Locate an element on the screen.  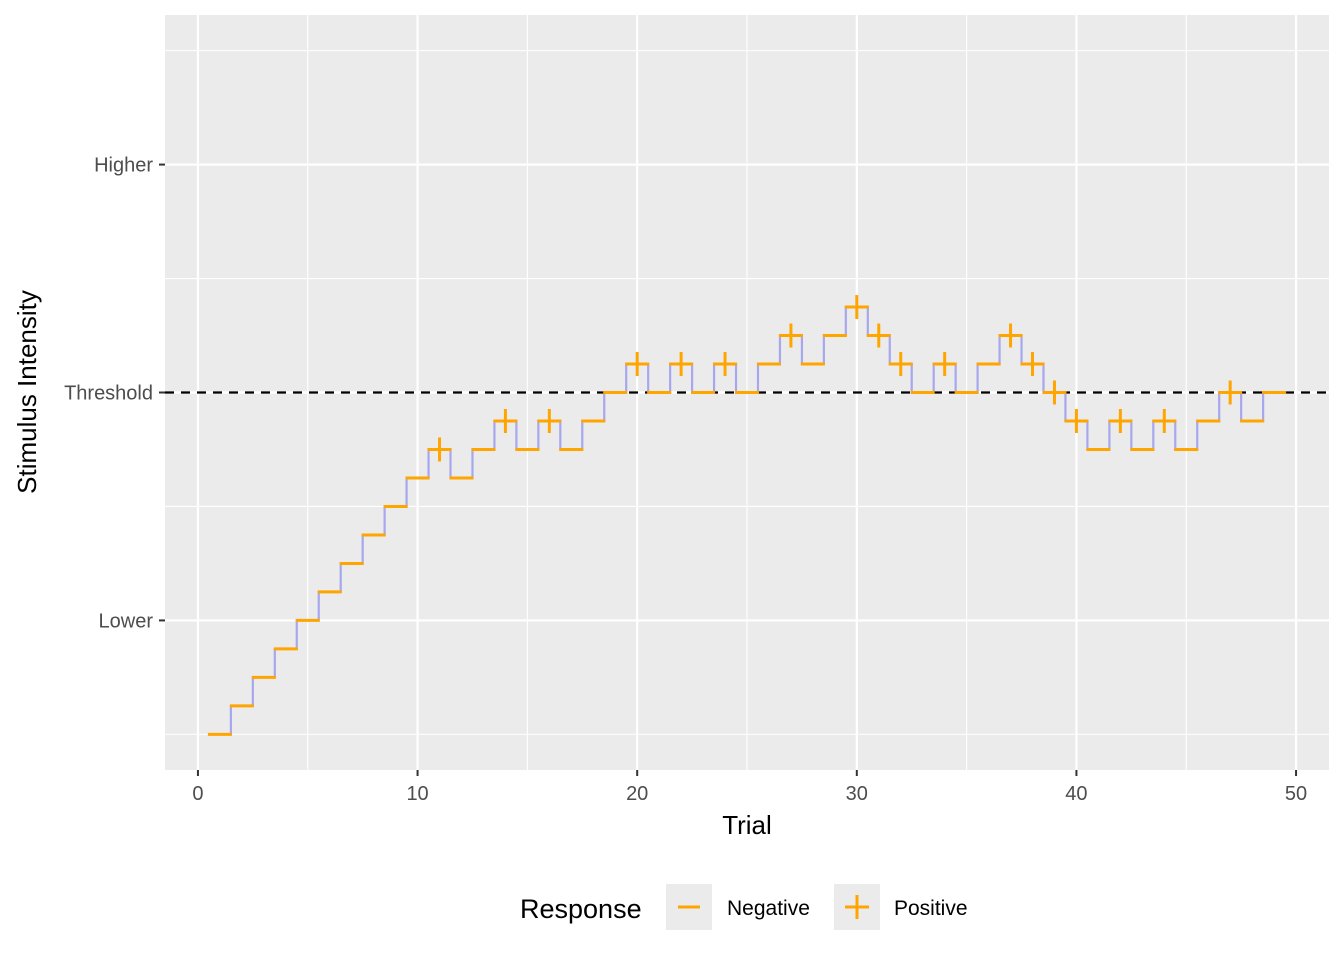
y-tick-label: Threshold is located at coordinates (108, 394).